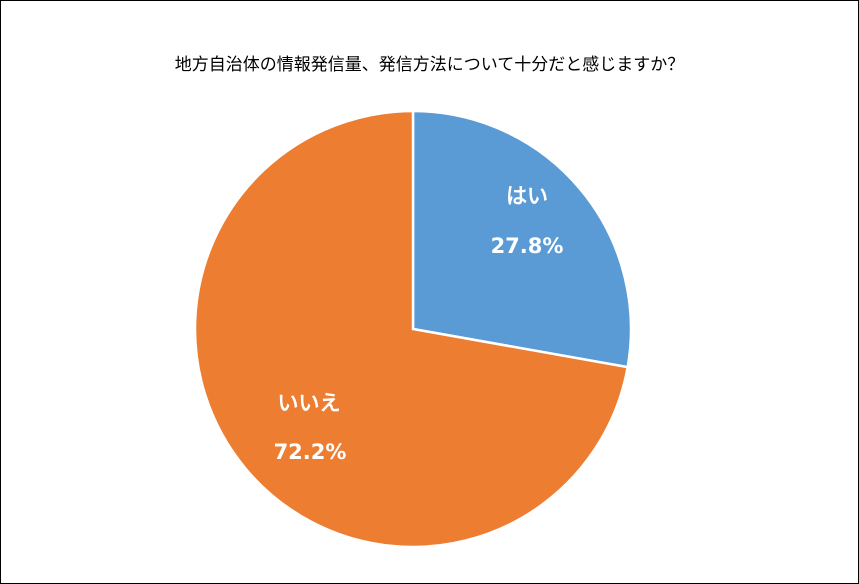 The image size is (859, 584). I want to click on pie-slice-yes, so click(522, 239).